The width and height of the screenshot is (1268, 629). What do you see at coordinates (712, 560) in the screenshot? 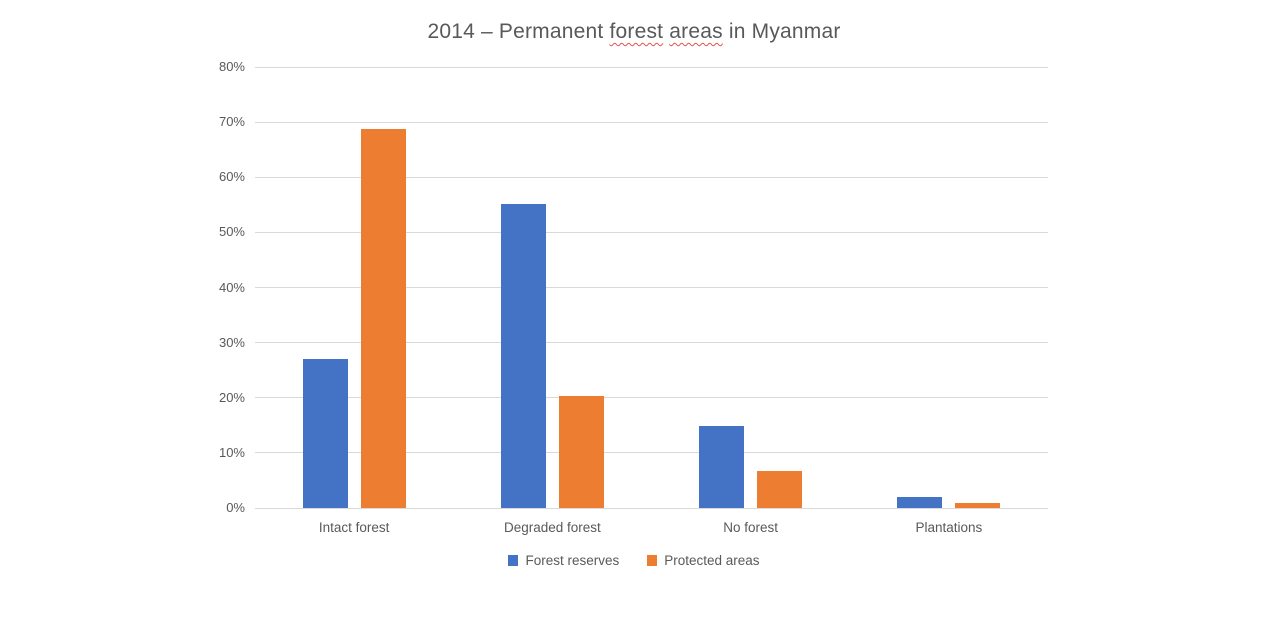
I see `legend-label: Protected areas` at bounding box center [712, 560].